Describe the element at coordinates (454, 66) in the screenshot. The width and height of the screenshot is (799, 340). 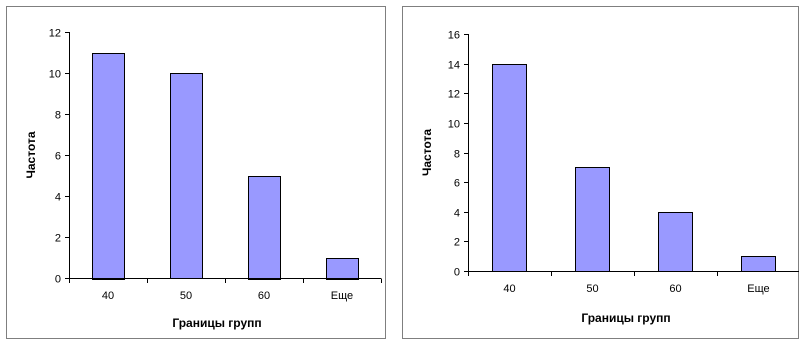
I see `y-tick-label: 14` at that location.